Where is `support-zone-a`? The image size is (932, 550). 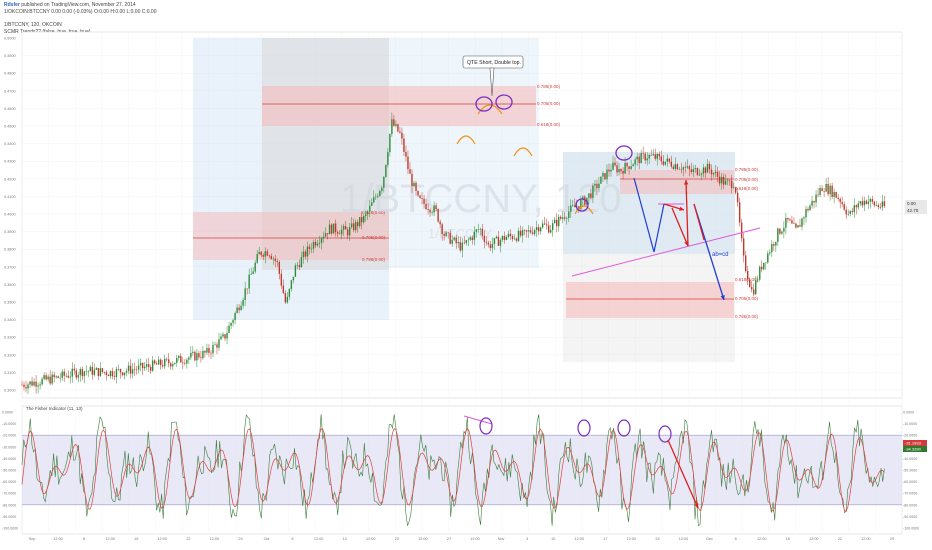
support-zone-a is located at coordinates (291, 236).